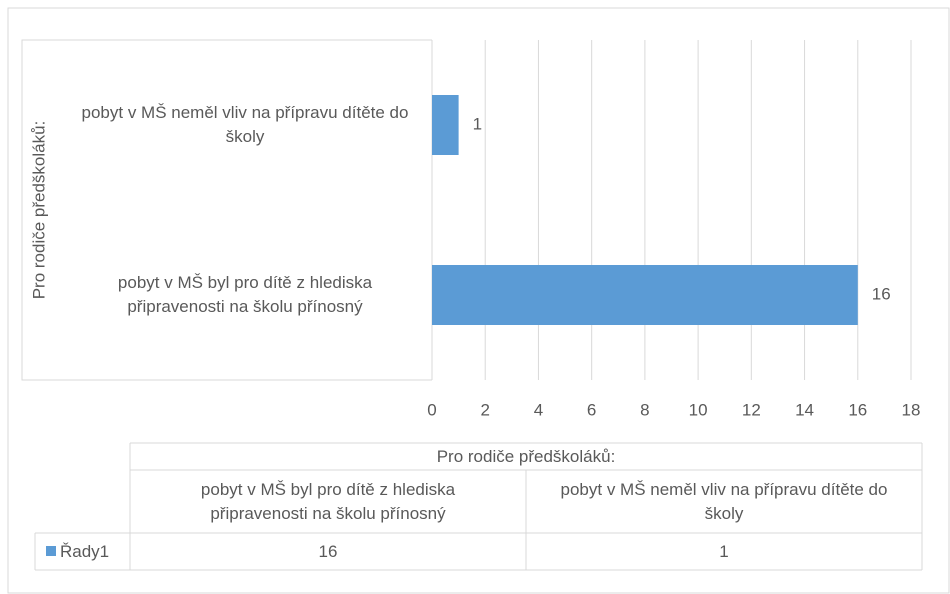  I want to click on data-label: 1, so click(477, 123).